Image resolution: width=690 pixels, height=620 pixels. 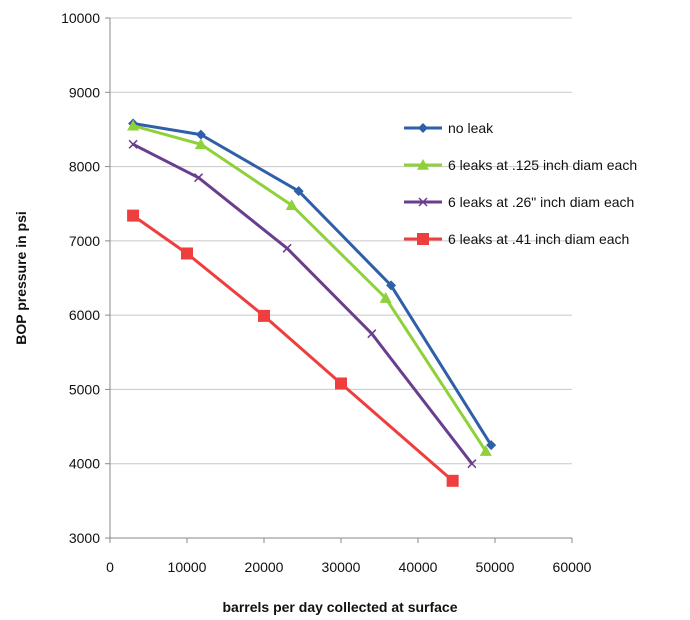 What do you see at coordinates (84, 538) in the screenshot?
I see `y-tick-label: 3000` at bounding box center [84, 538].